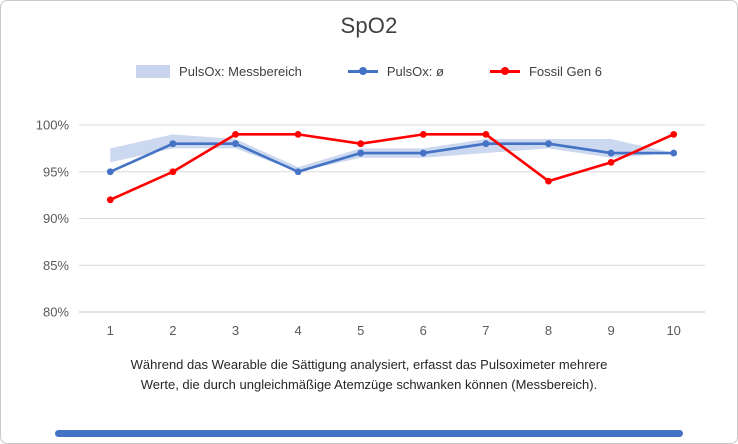 This screenshot has width=738, height=444. Describe the element at coordinates (610, 330) in the screenshot. I see `x-tick-label: 9` at that location.